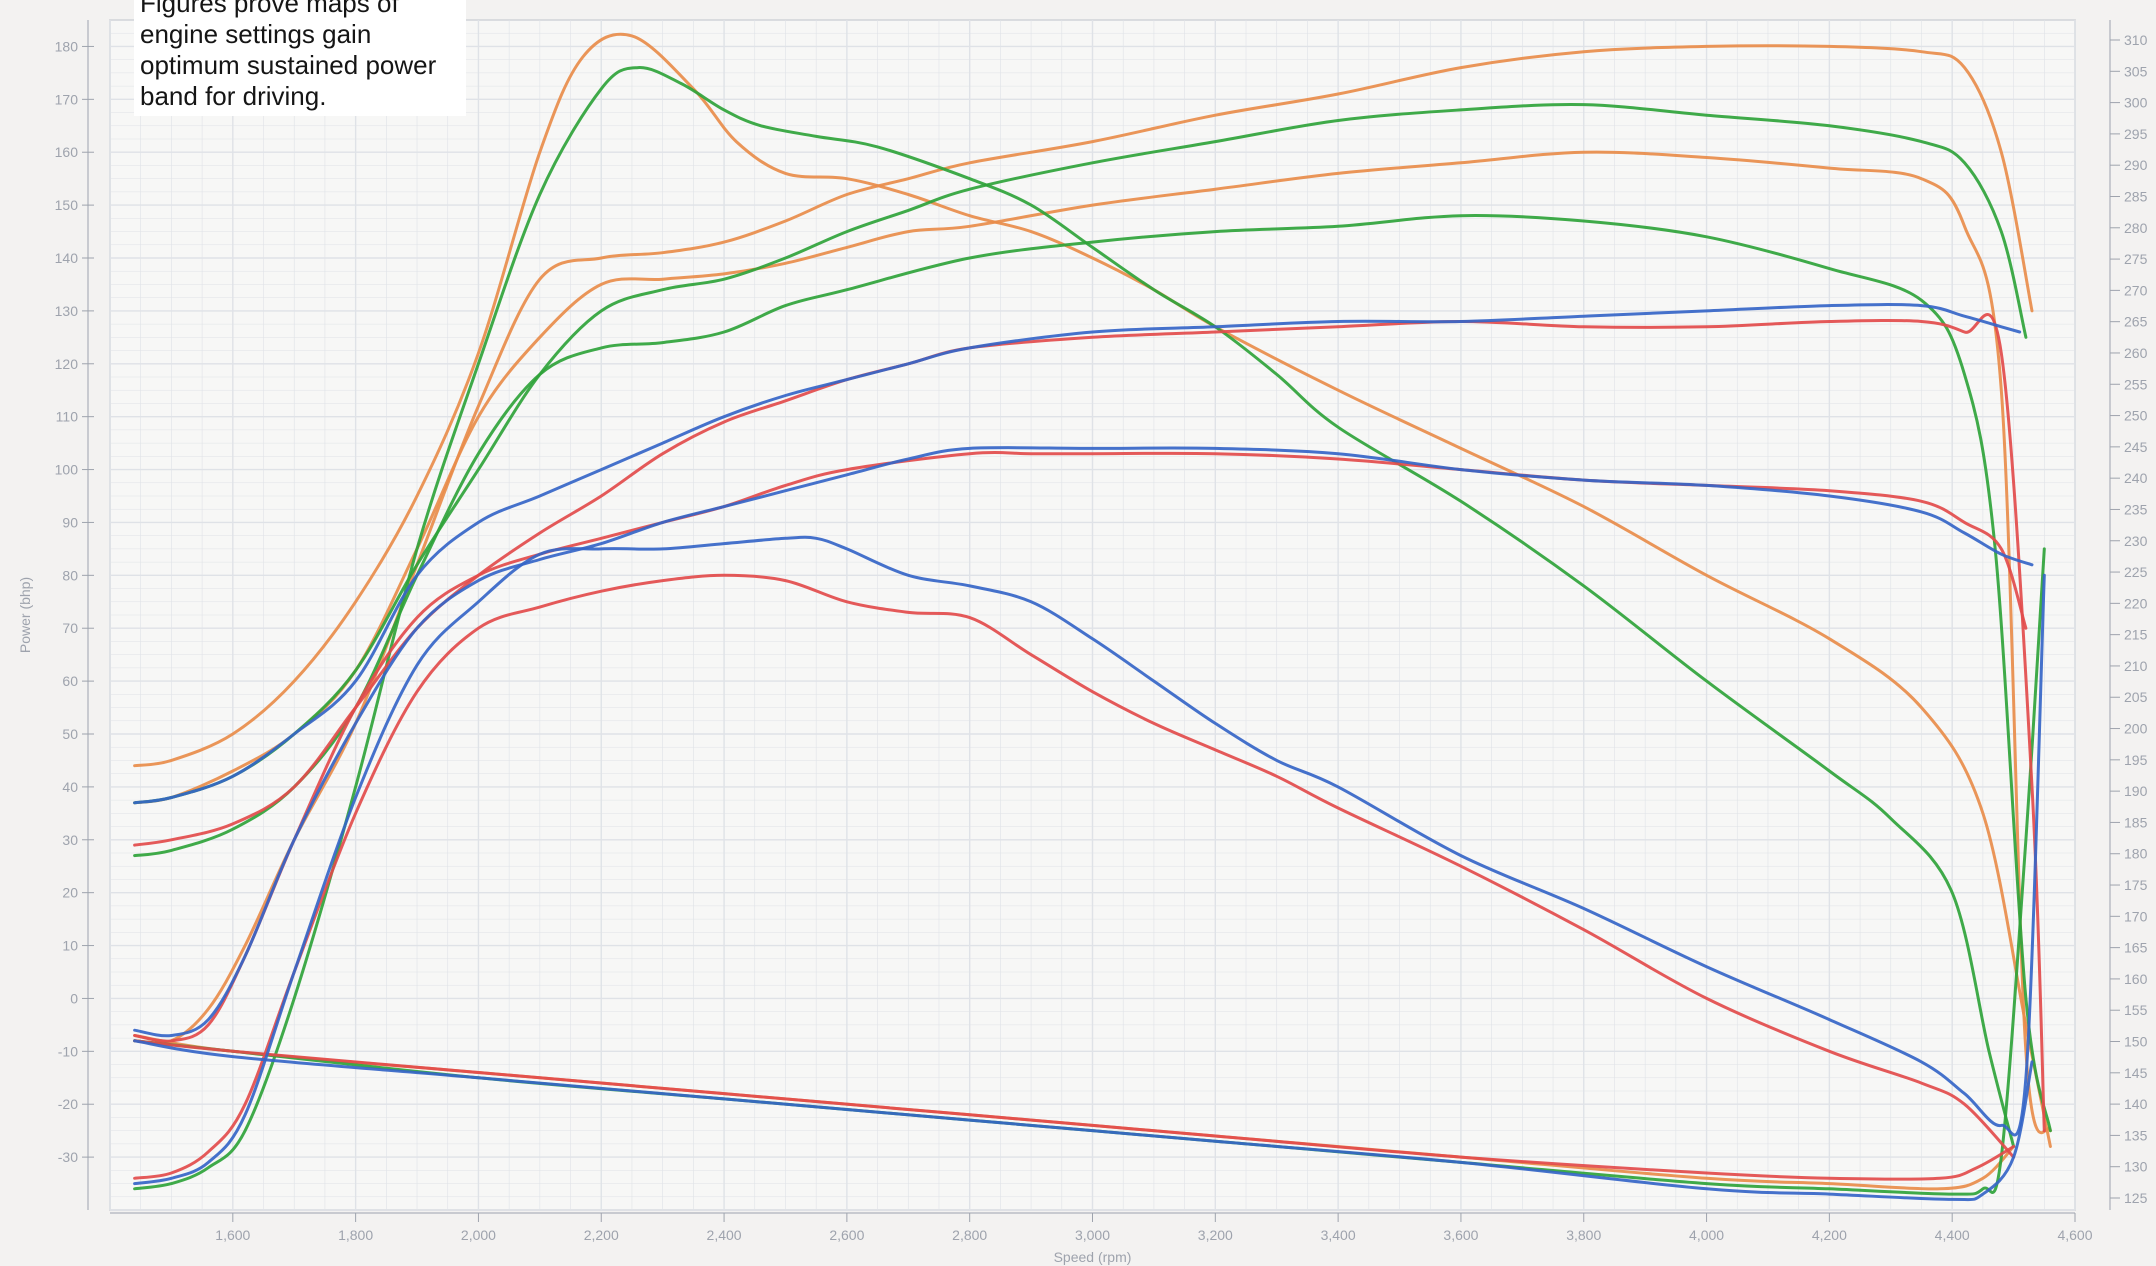 The height and width of the screenshot is (1266, 2156). I want to click on x-tick-label: 3,200, so click(1215, 1235).